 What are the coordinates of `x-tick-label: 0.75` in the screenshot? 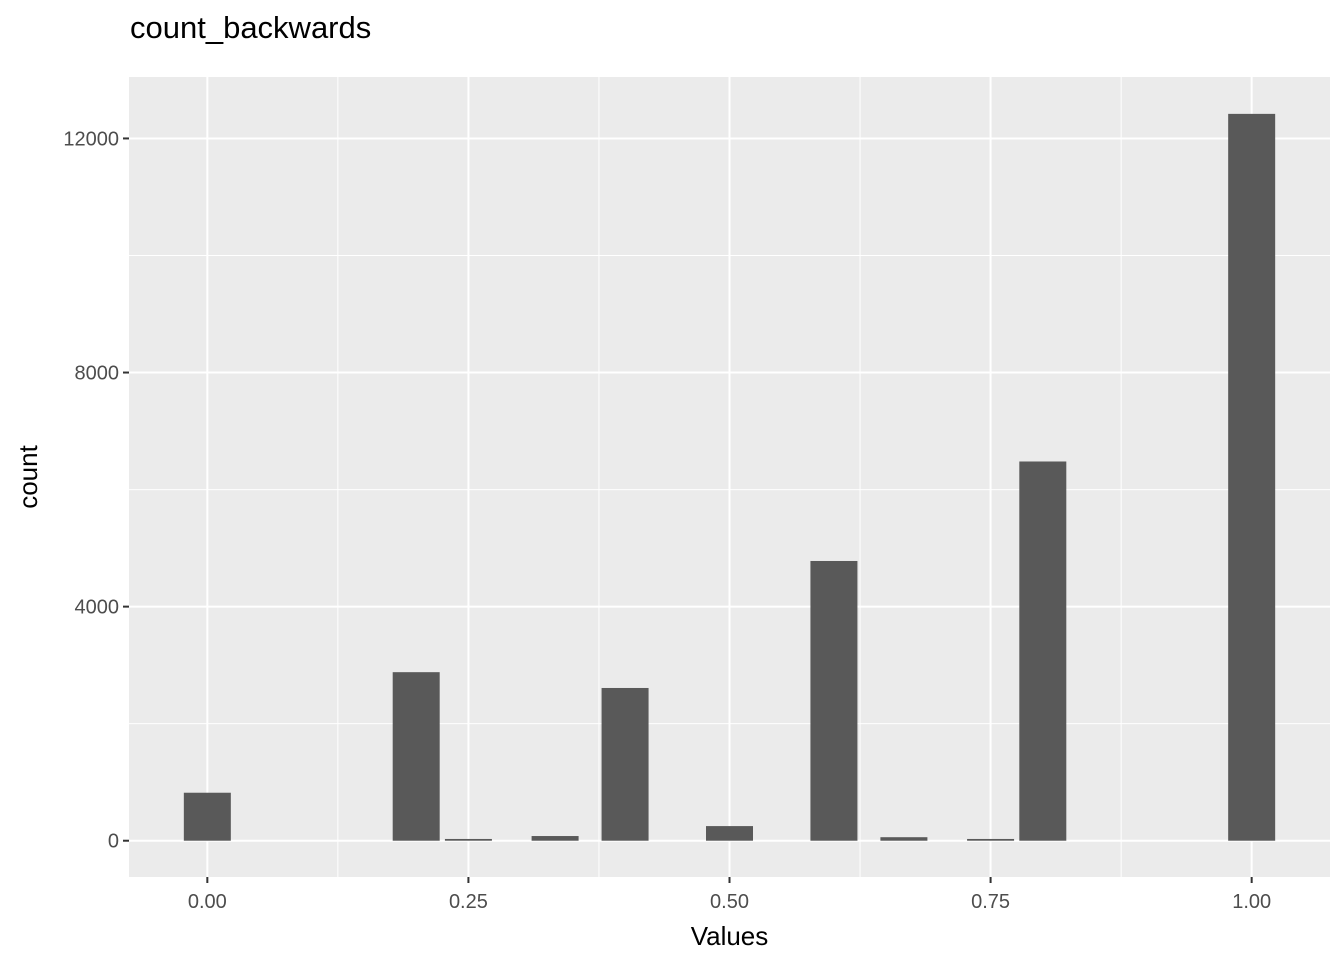 It's located at (990, 902).